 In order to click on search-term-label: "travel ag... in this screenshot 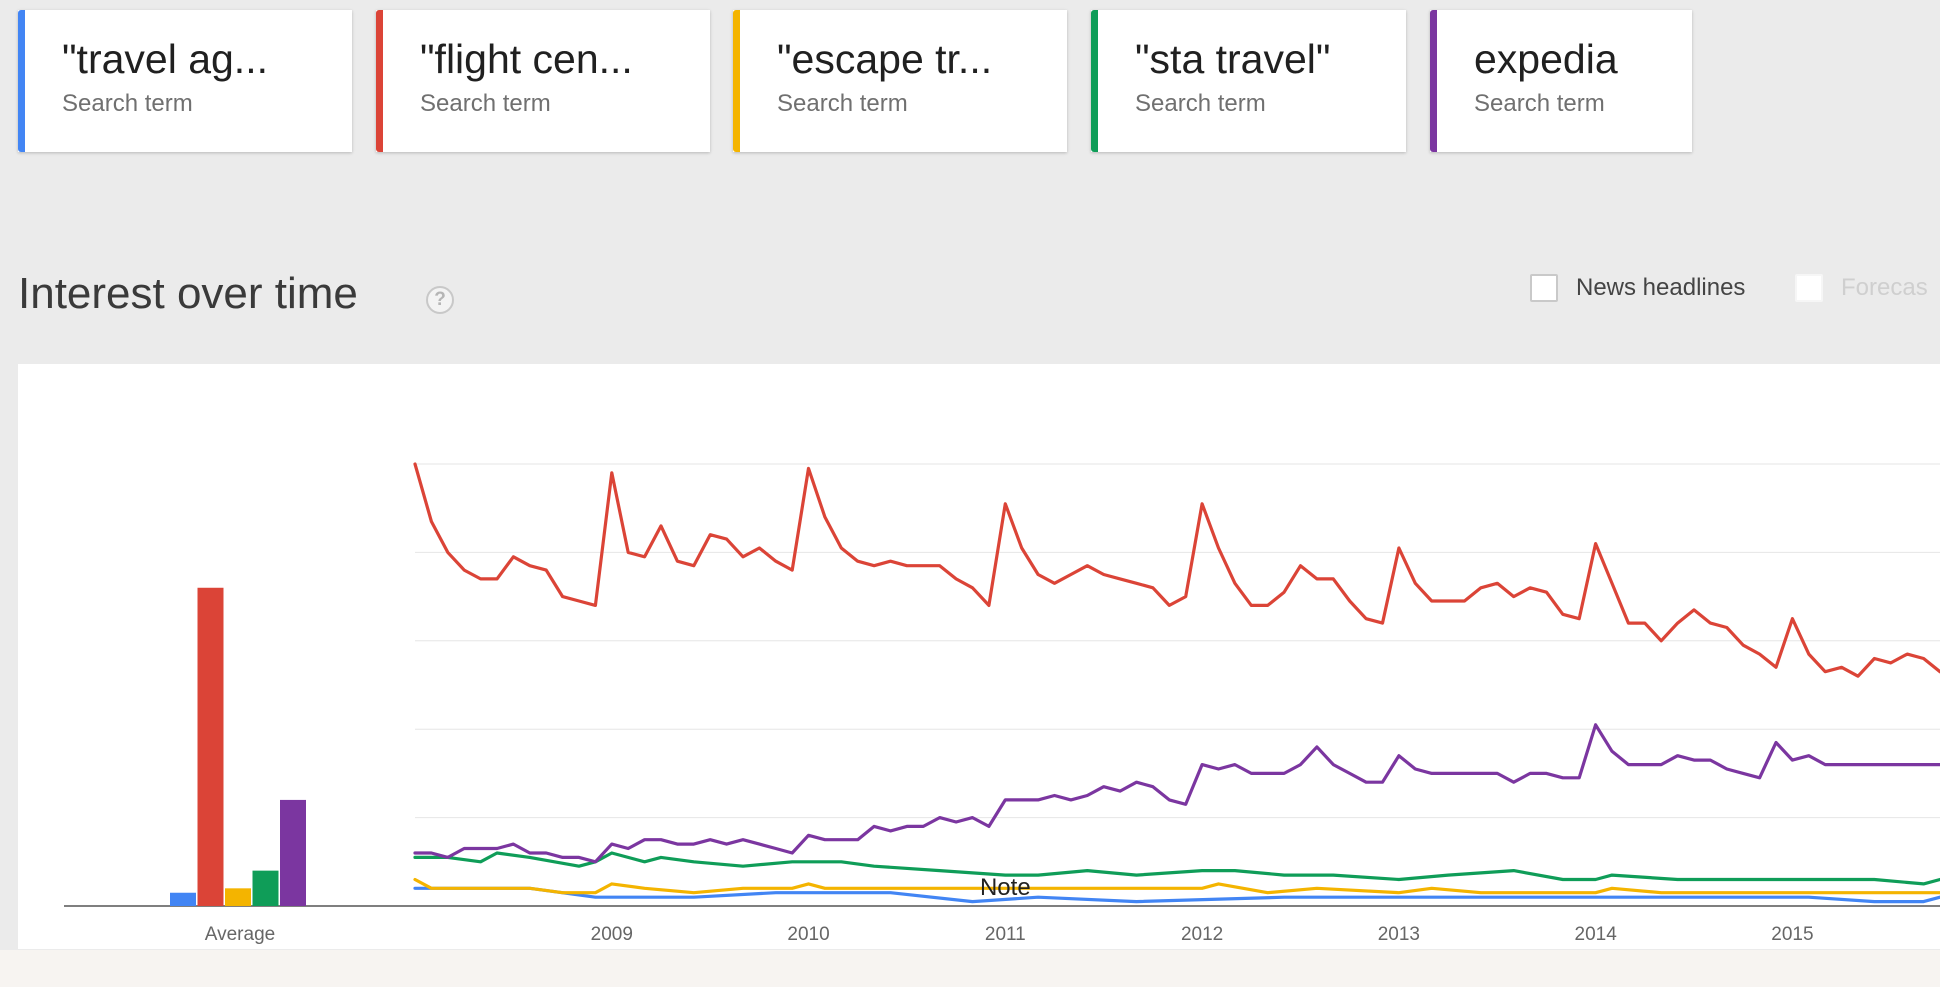, I will do `click(165, 59)`.